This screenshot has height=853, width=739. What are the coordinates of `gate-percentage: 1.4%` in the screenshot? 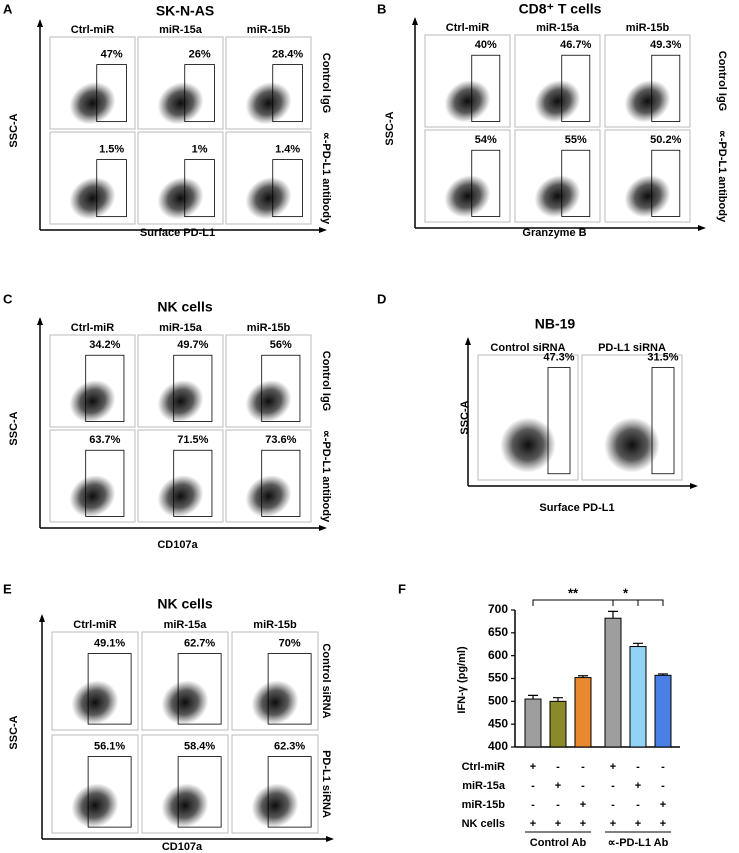 It's located at (287, 150).